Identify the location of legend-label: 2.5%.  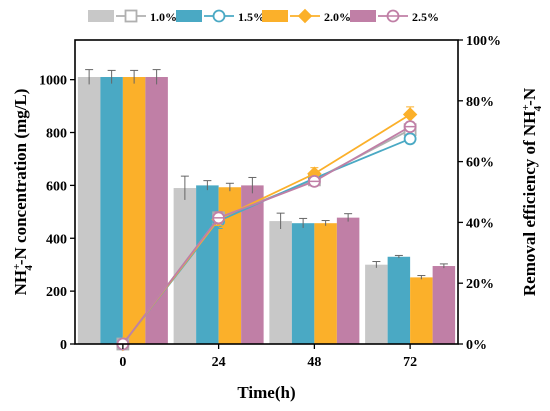
(425, 17).